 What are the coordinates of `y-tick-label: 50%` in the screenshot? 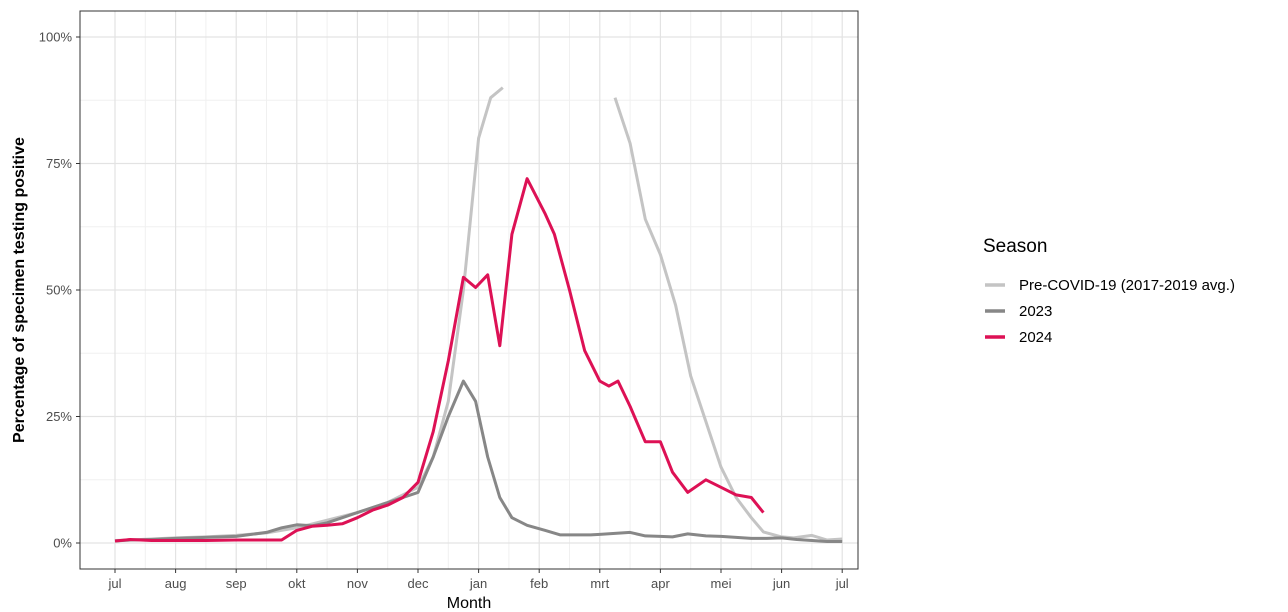 It's located at (59, 290).